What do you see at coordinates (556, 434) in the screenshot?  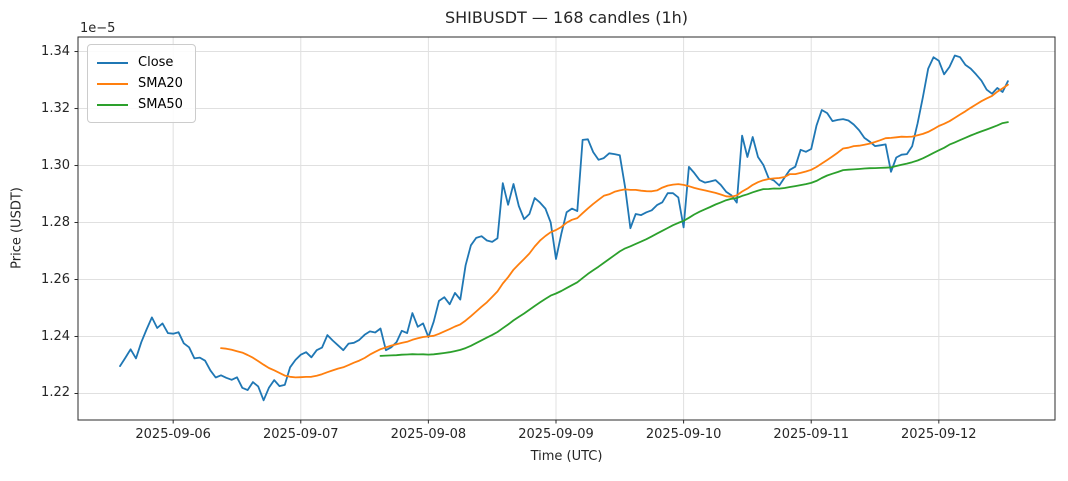 I see `x-tick-label: 2025-09-09` at bounding box center [556, 434].